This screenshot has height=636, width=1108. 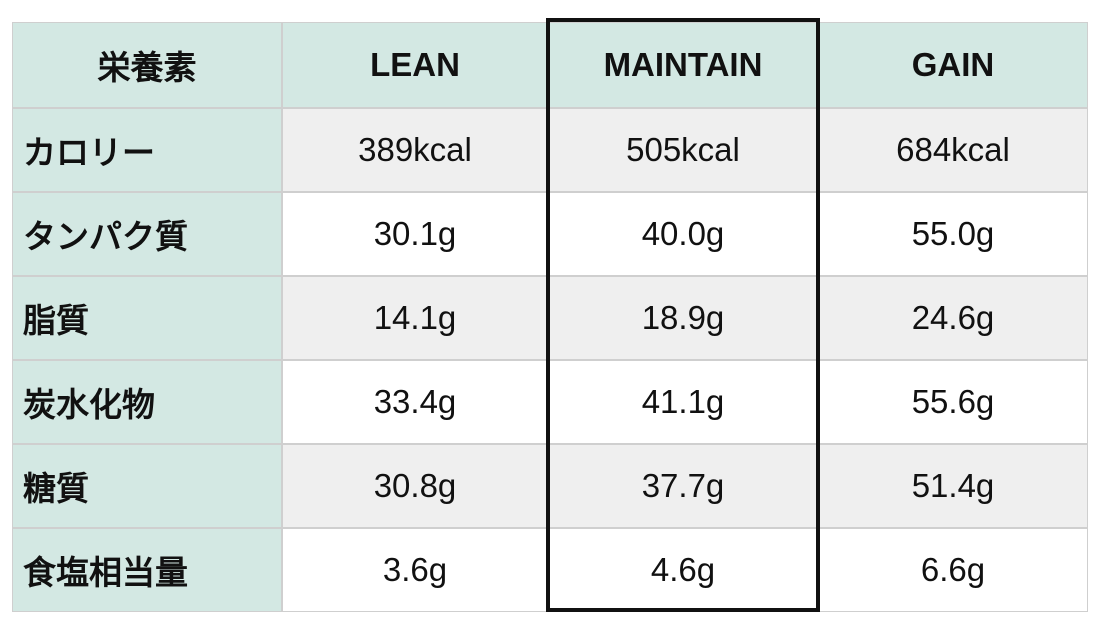 I want to click on value-cell: 30.1g, so click(x=415, y=234).